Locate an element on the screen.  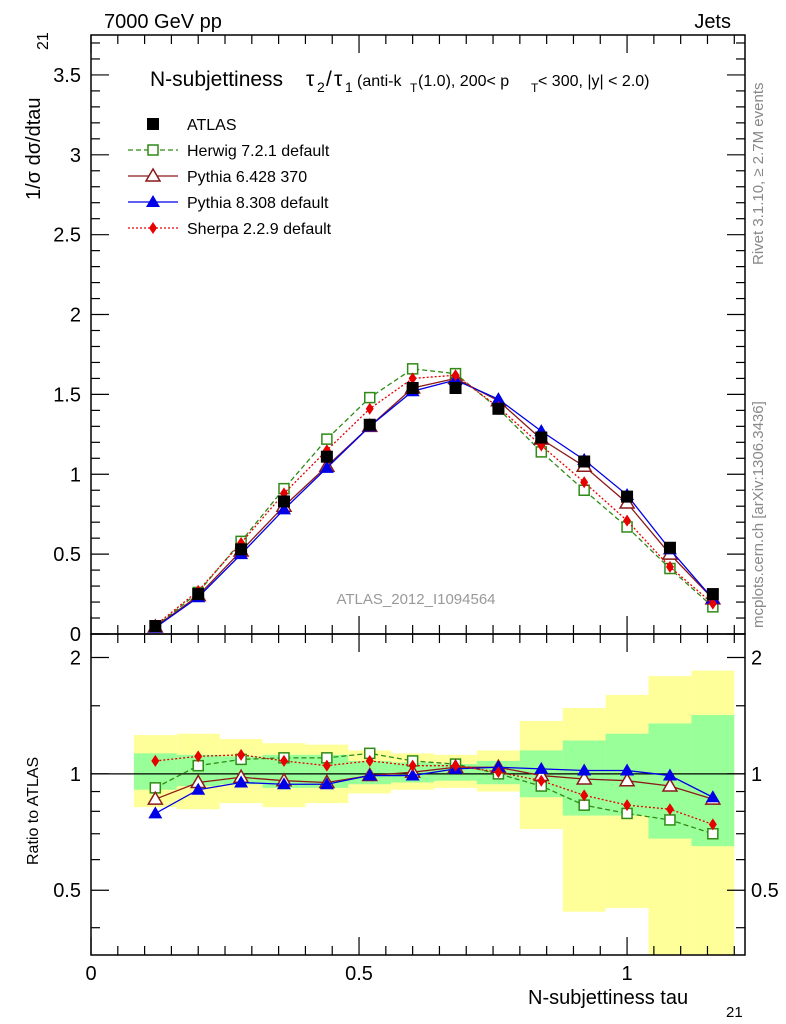
title-tau2-sub: 2 is located at coordinates (321, 87).